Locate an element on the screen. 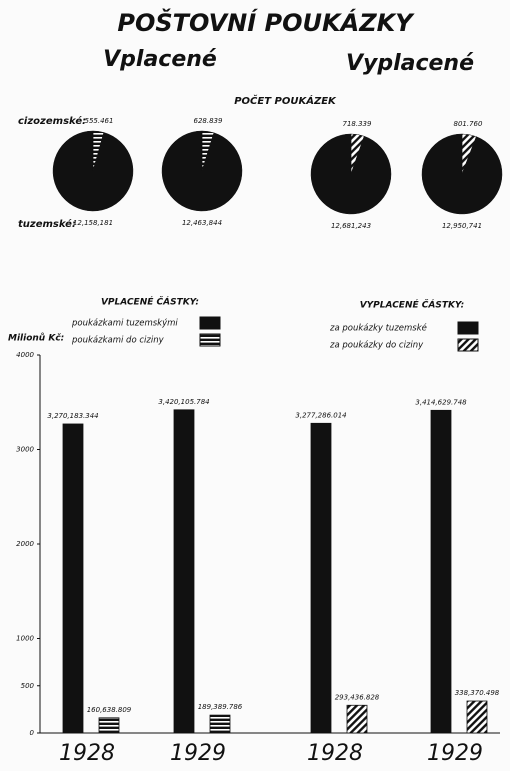 The image size is (510, 771). pie-title: POČET POUKÁZEK is located at coordinates (285, 100).